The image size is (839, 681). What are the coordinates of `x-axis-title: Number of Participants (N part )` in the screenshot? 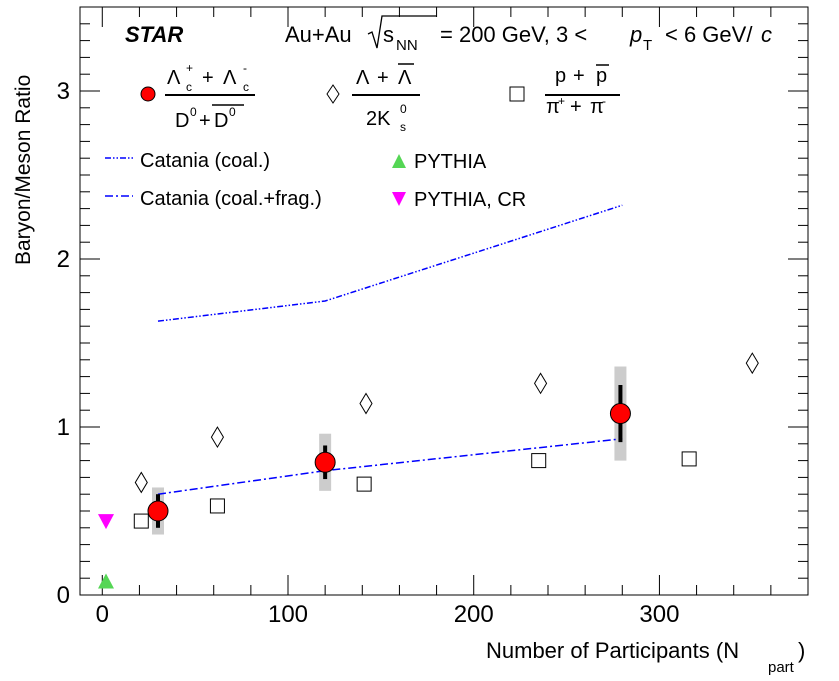 It's located at (645, 657).